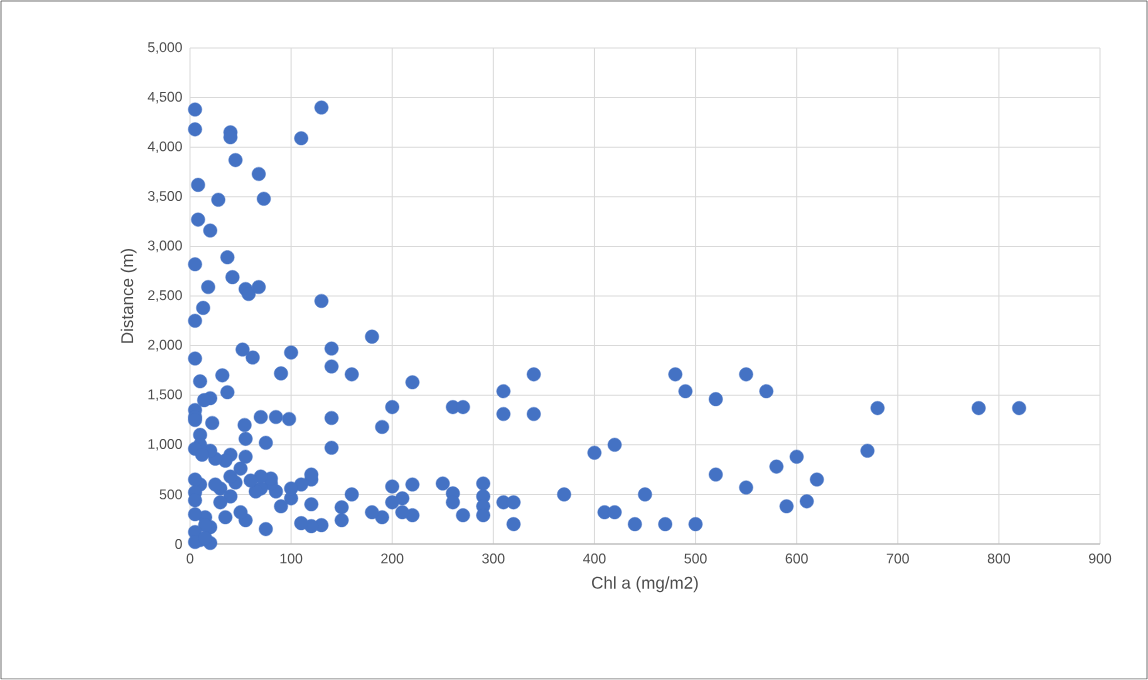 Image resolution: width=1148 pixels, height=680 pixels. I want to click on y-tick-label: 3,000, so click(164, 246).